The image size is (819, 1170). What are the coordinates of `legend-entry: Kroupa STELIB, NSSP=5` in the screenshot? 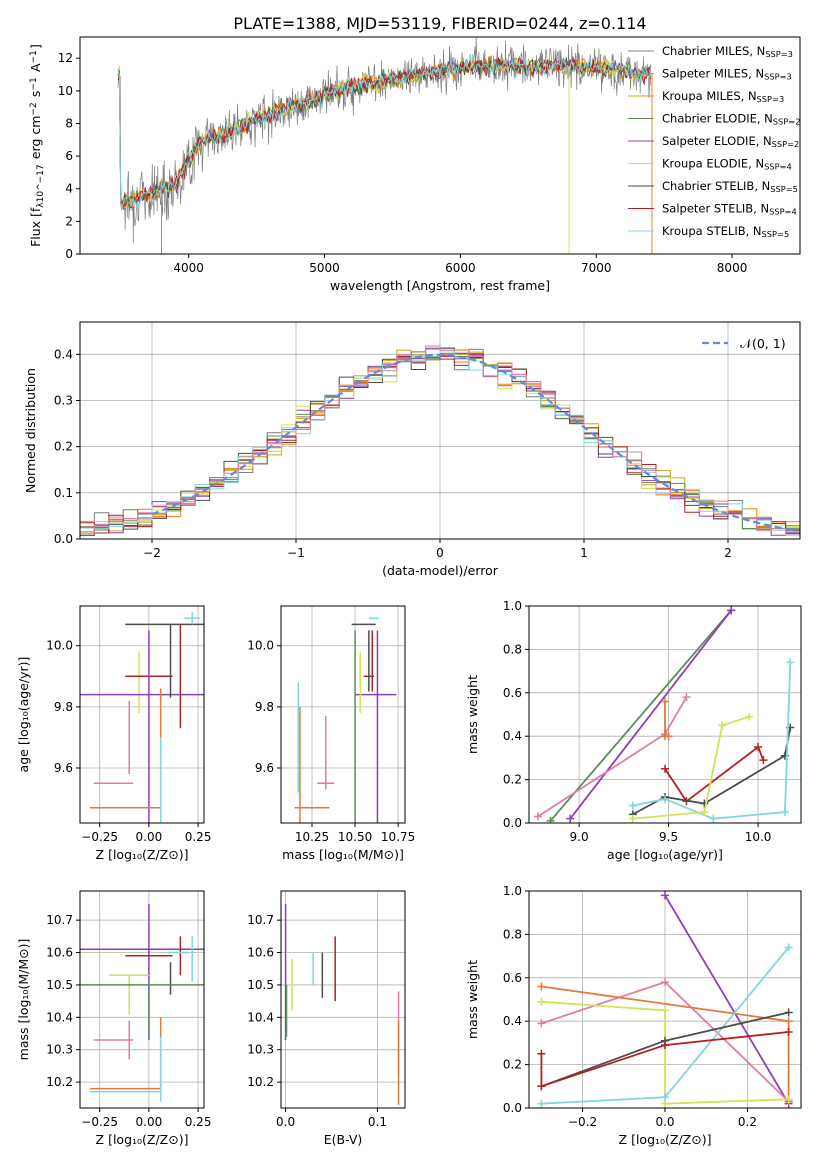 It's located at (726, 231).